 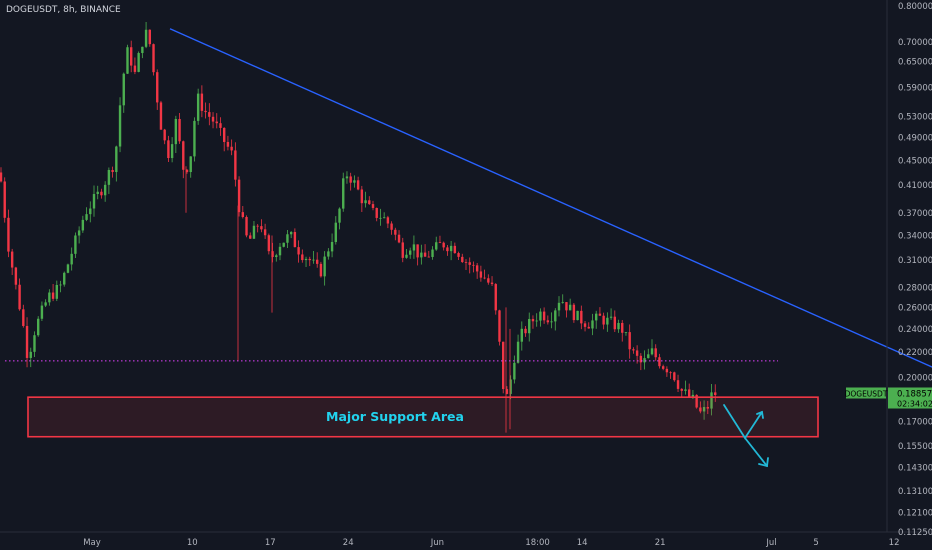 I want to click on y-tick-label: 0.26000, so click(x=915, y=308).